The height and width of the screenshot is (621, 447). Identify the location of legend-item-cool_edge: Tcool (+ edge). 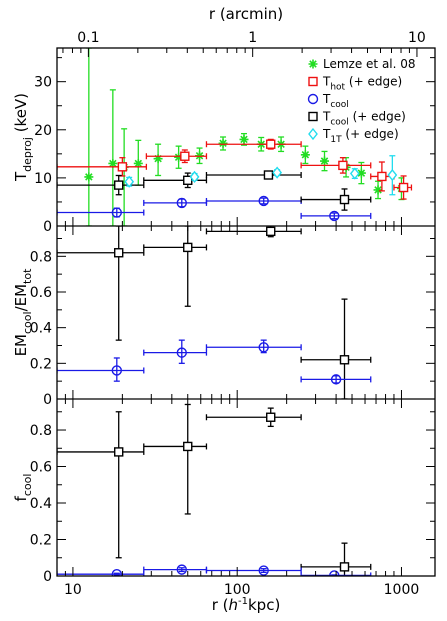
(357, 119).